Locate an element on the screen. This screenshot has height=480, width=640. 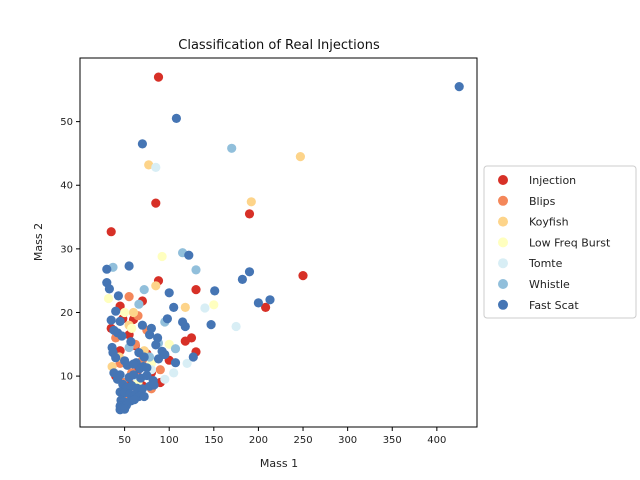
legend-item: Low Freq Burst is located at coordinates (554, 242).